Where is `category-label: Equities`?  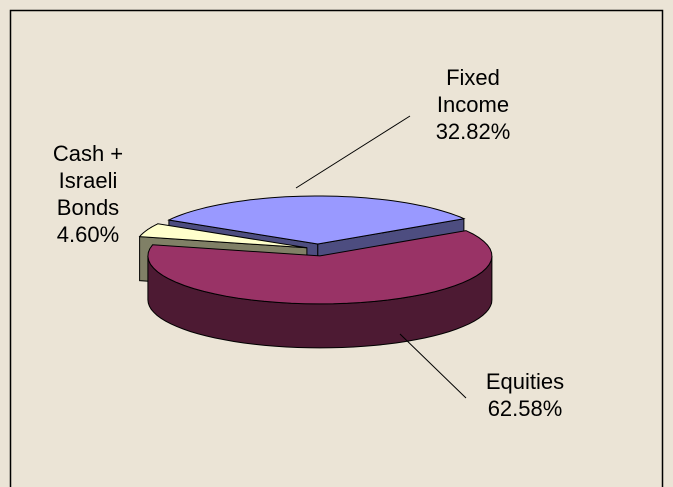
category-label: Equities is located at coordinates (525, 381).